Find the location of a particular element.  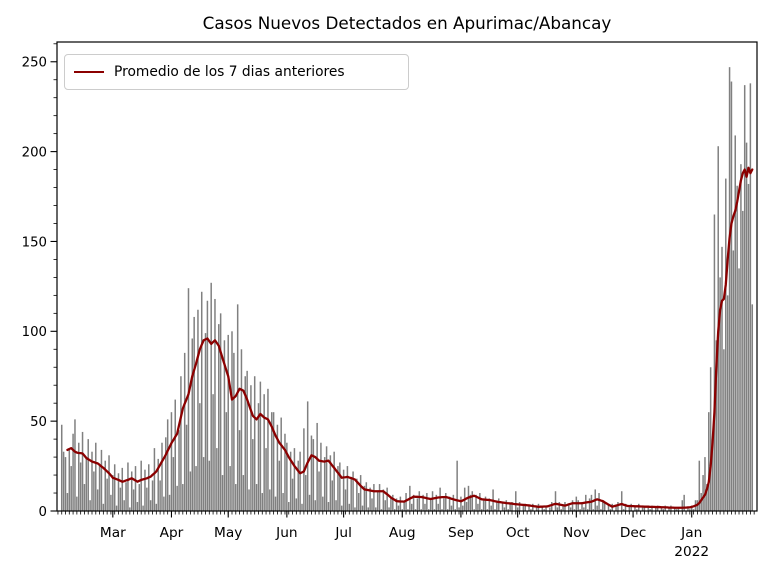

svg-text: Jul is located at coordinates (343, 533).